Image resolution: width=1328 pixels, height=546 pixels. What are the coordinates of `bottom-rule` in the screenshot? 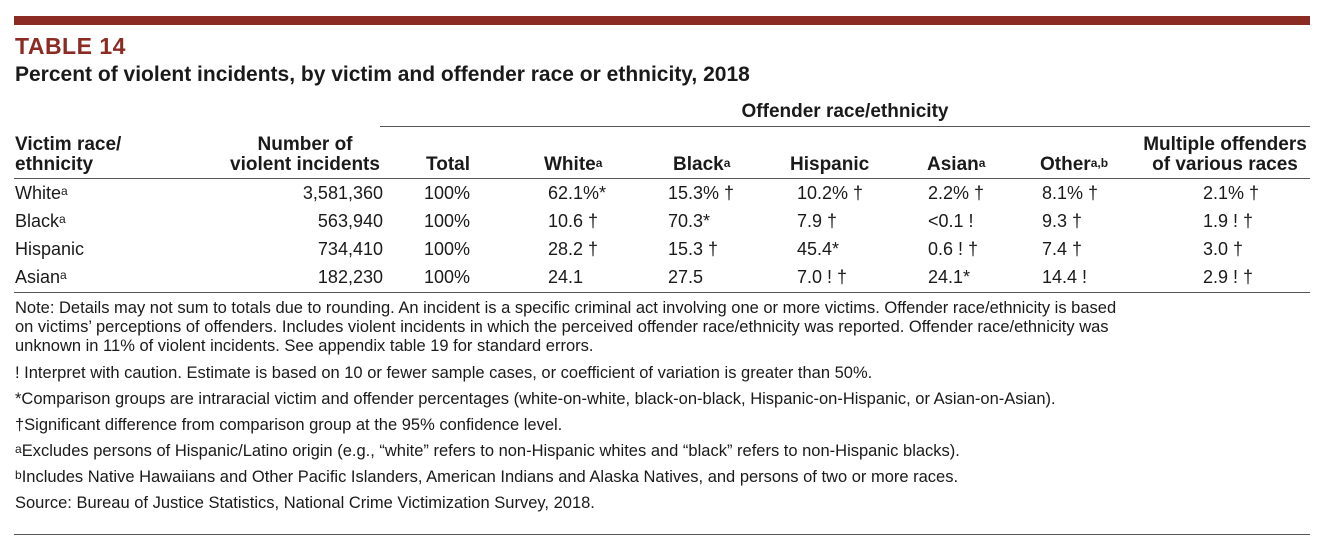 It's located at (662, 534).